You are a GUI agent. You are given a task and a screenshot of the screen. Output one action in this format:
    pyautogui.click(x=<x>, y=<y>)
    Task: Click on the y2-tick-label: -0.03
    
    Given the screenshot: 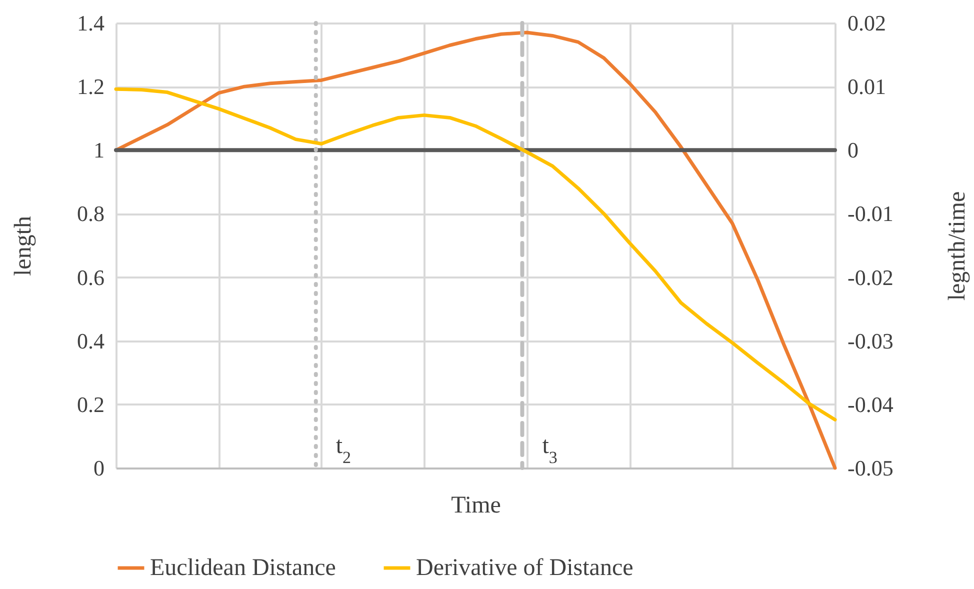 What is the action you would take?
    pyautogui.click(x=871, y=341)
    